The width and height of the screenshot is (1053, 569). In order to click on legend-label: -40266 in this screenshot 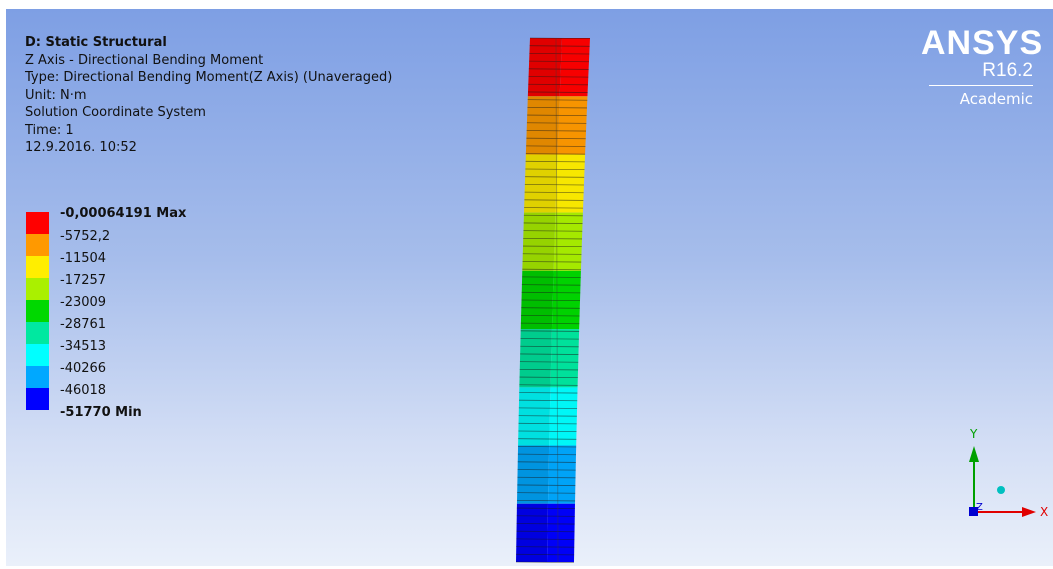, I will do `click(83, 368)`.